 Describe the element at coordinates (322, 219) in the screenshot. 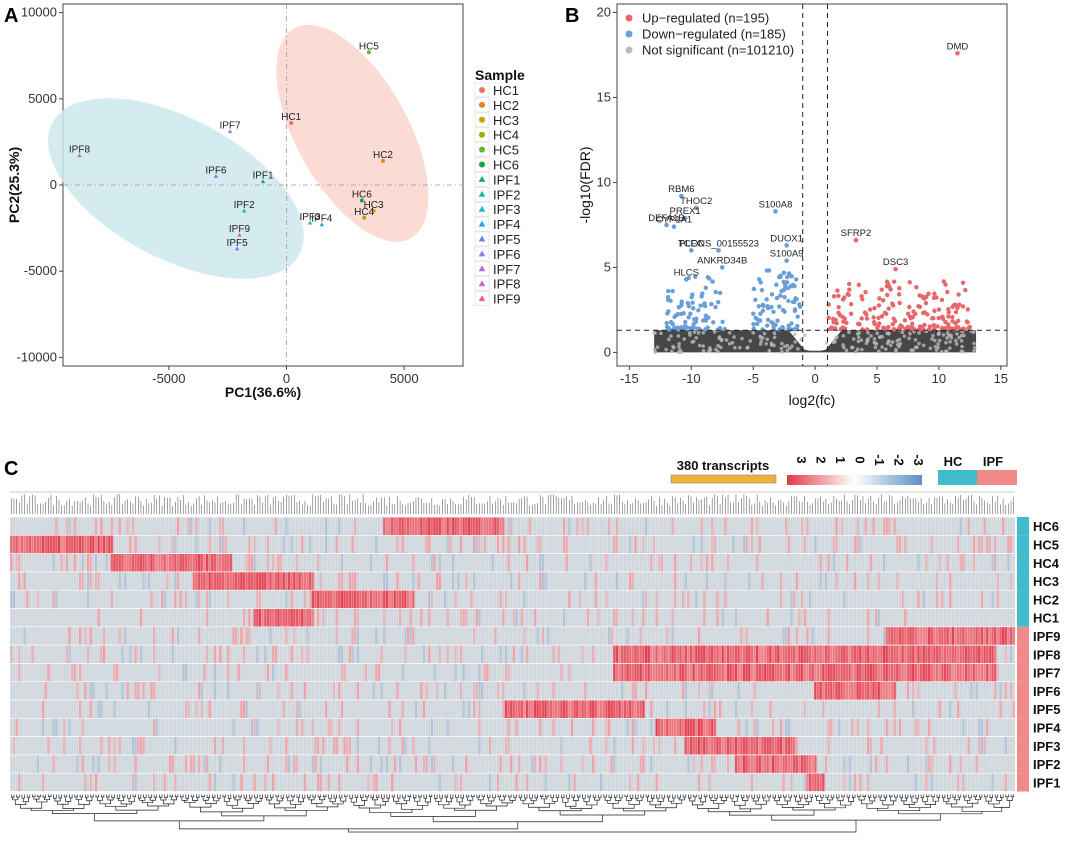

I see `pca-label-ipf4: IPF4` at that location.